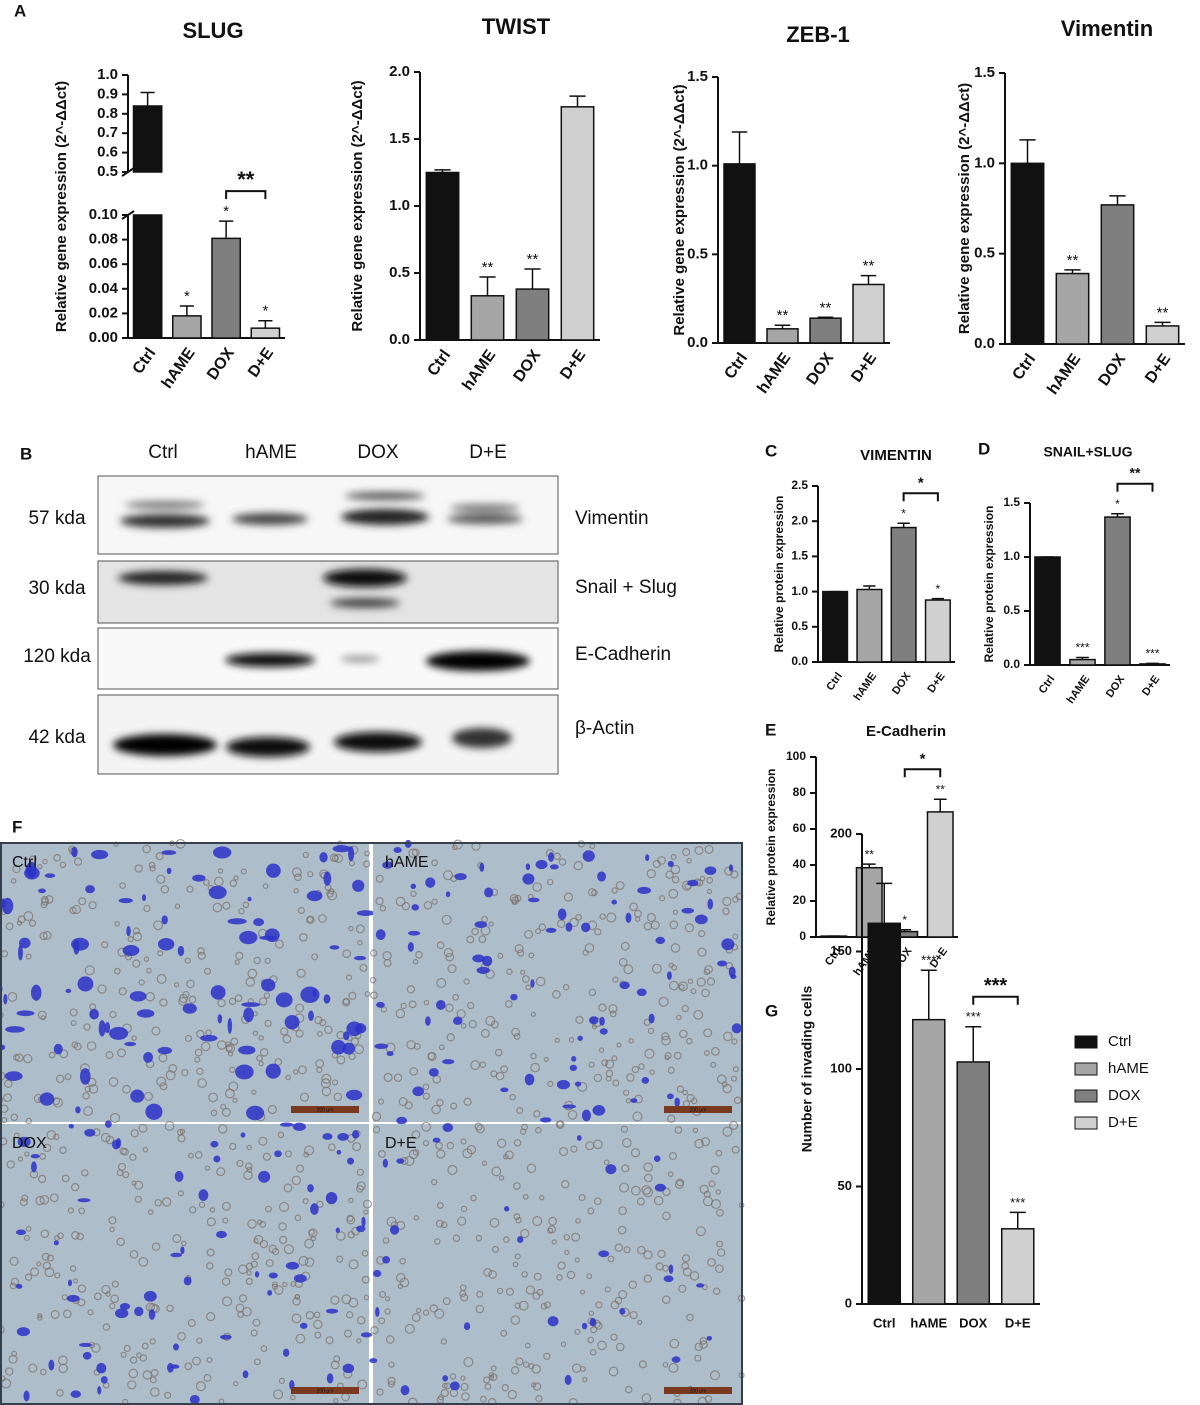 The width and height of the screenshot is (1200, 1405). I want to click on y-tick-label: 0.0, so click(697, 342).